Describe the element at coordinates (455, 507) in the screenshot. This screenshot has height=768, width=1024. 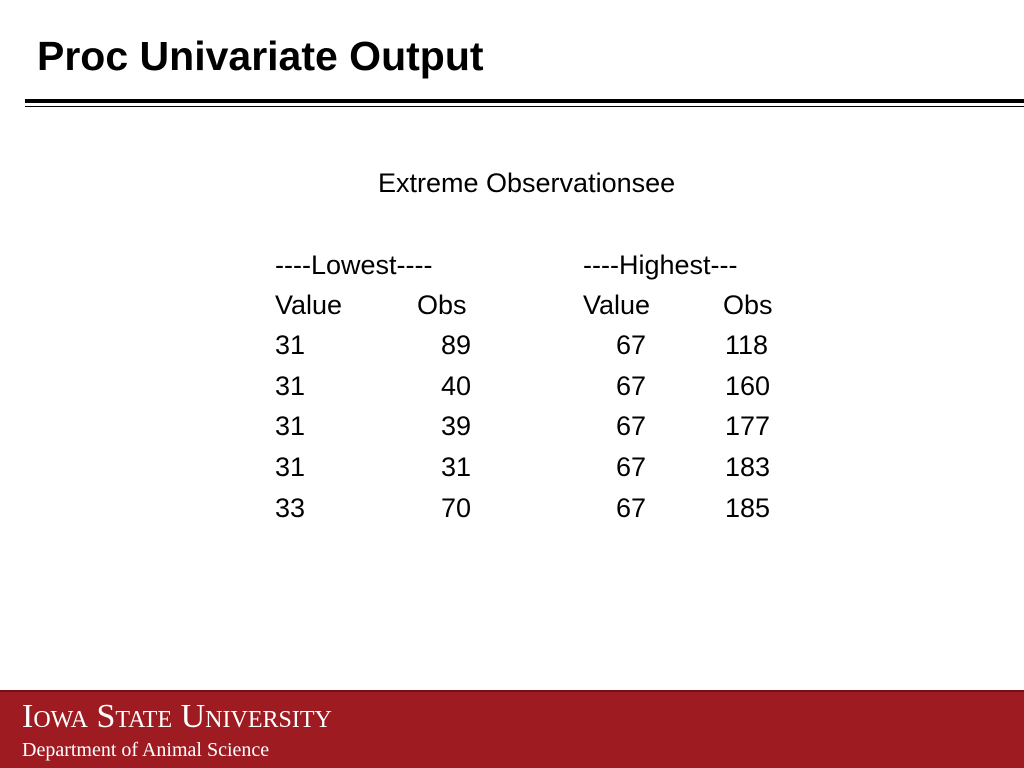
I see `table-cell: 70` at that location.